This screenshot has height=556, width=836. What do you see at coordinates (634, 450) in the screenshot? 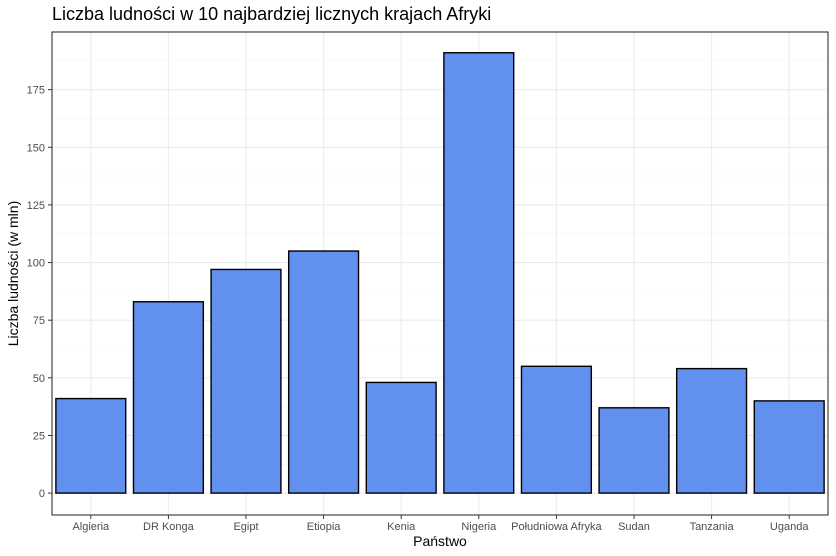
I see `bar-sudan` at bounding box center [634, 450].